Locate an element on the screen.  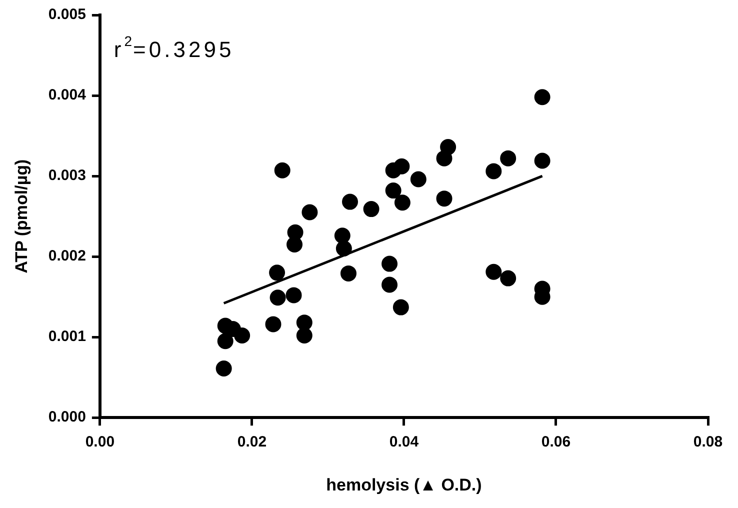
x-axis-title: hemolysis (▲ O.D.) is located at coordinates (404, 484).